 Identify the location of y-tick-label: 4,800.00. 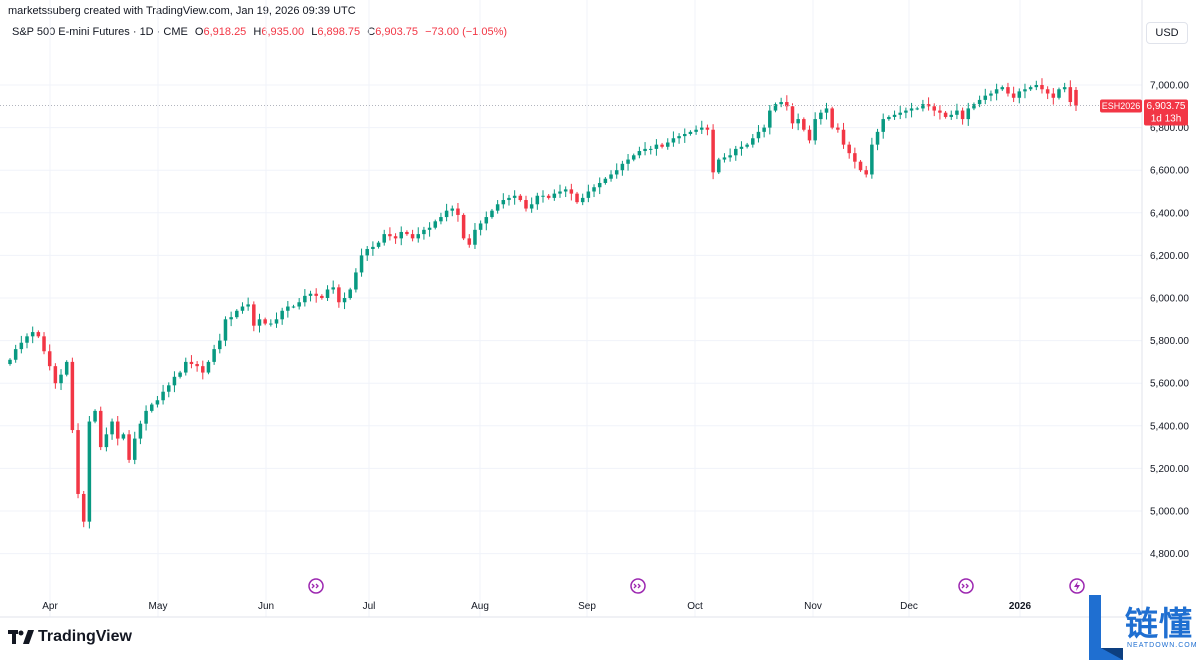
(1169, 554).